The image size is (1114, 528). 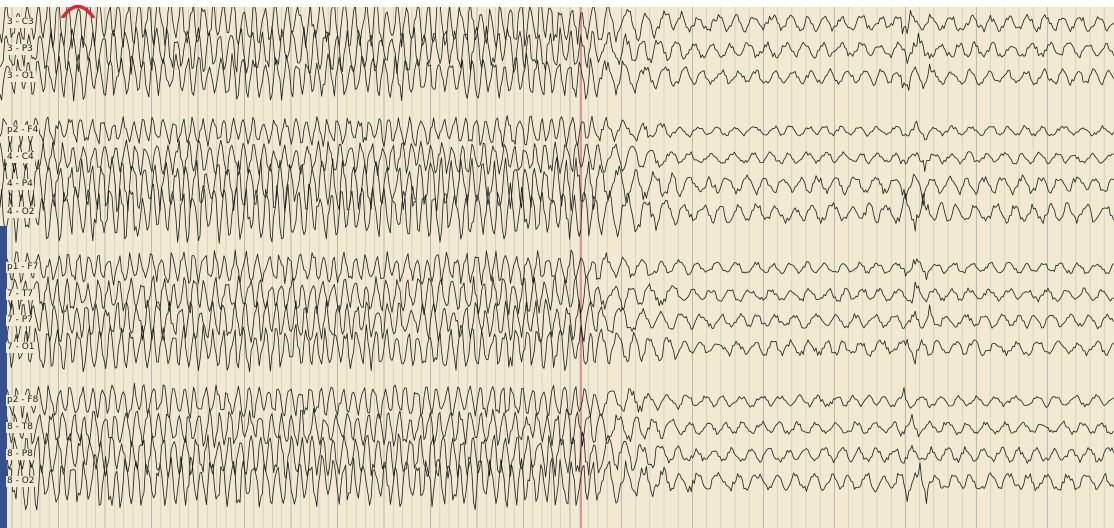 What do you see at coordinates (21, 76) in the screenshot?
I see `channel-label: 3 - O1` at bounding box center [21, 76].